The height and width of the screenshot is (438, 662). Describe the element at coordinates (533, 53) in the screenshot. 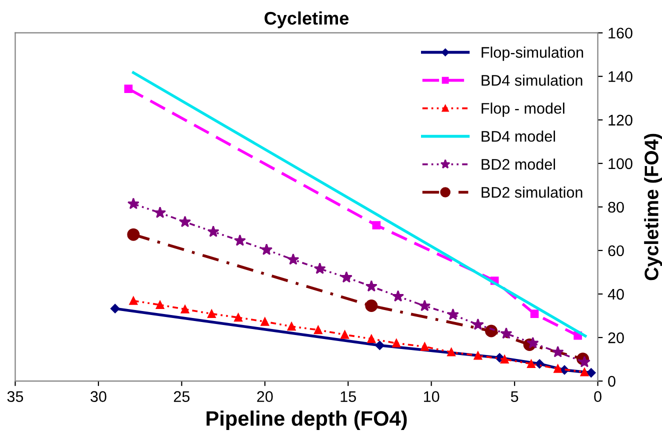

I see `legend-label: Flop-simulation` at that location.